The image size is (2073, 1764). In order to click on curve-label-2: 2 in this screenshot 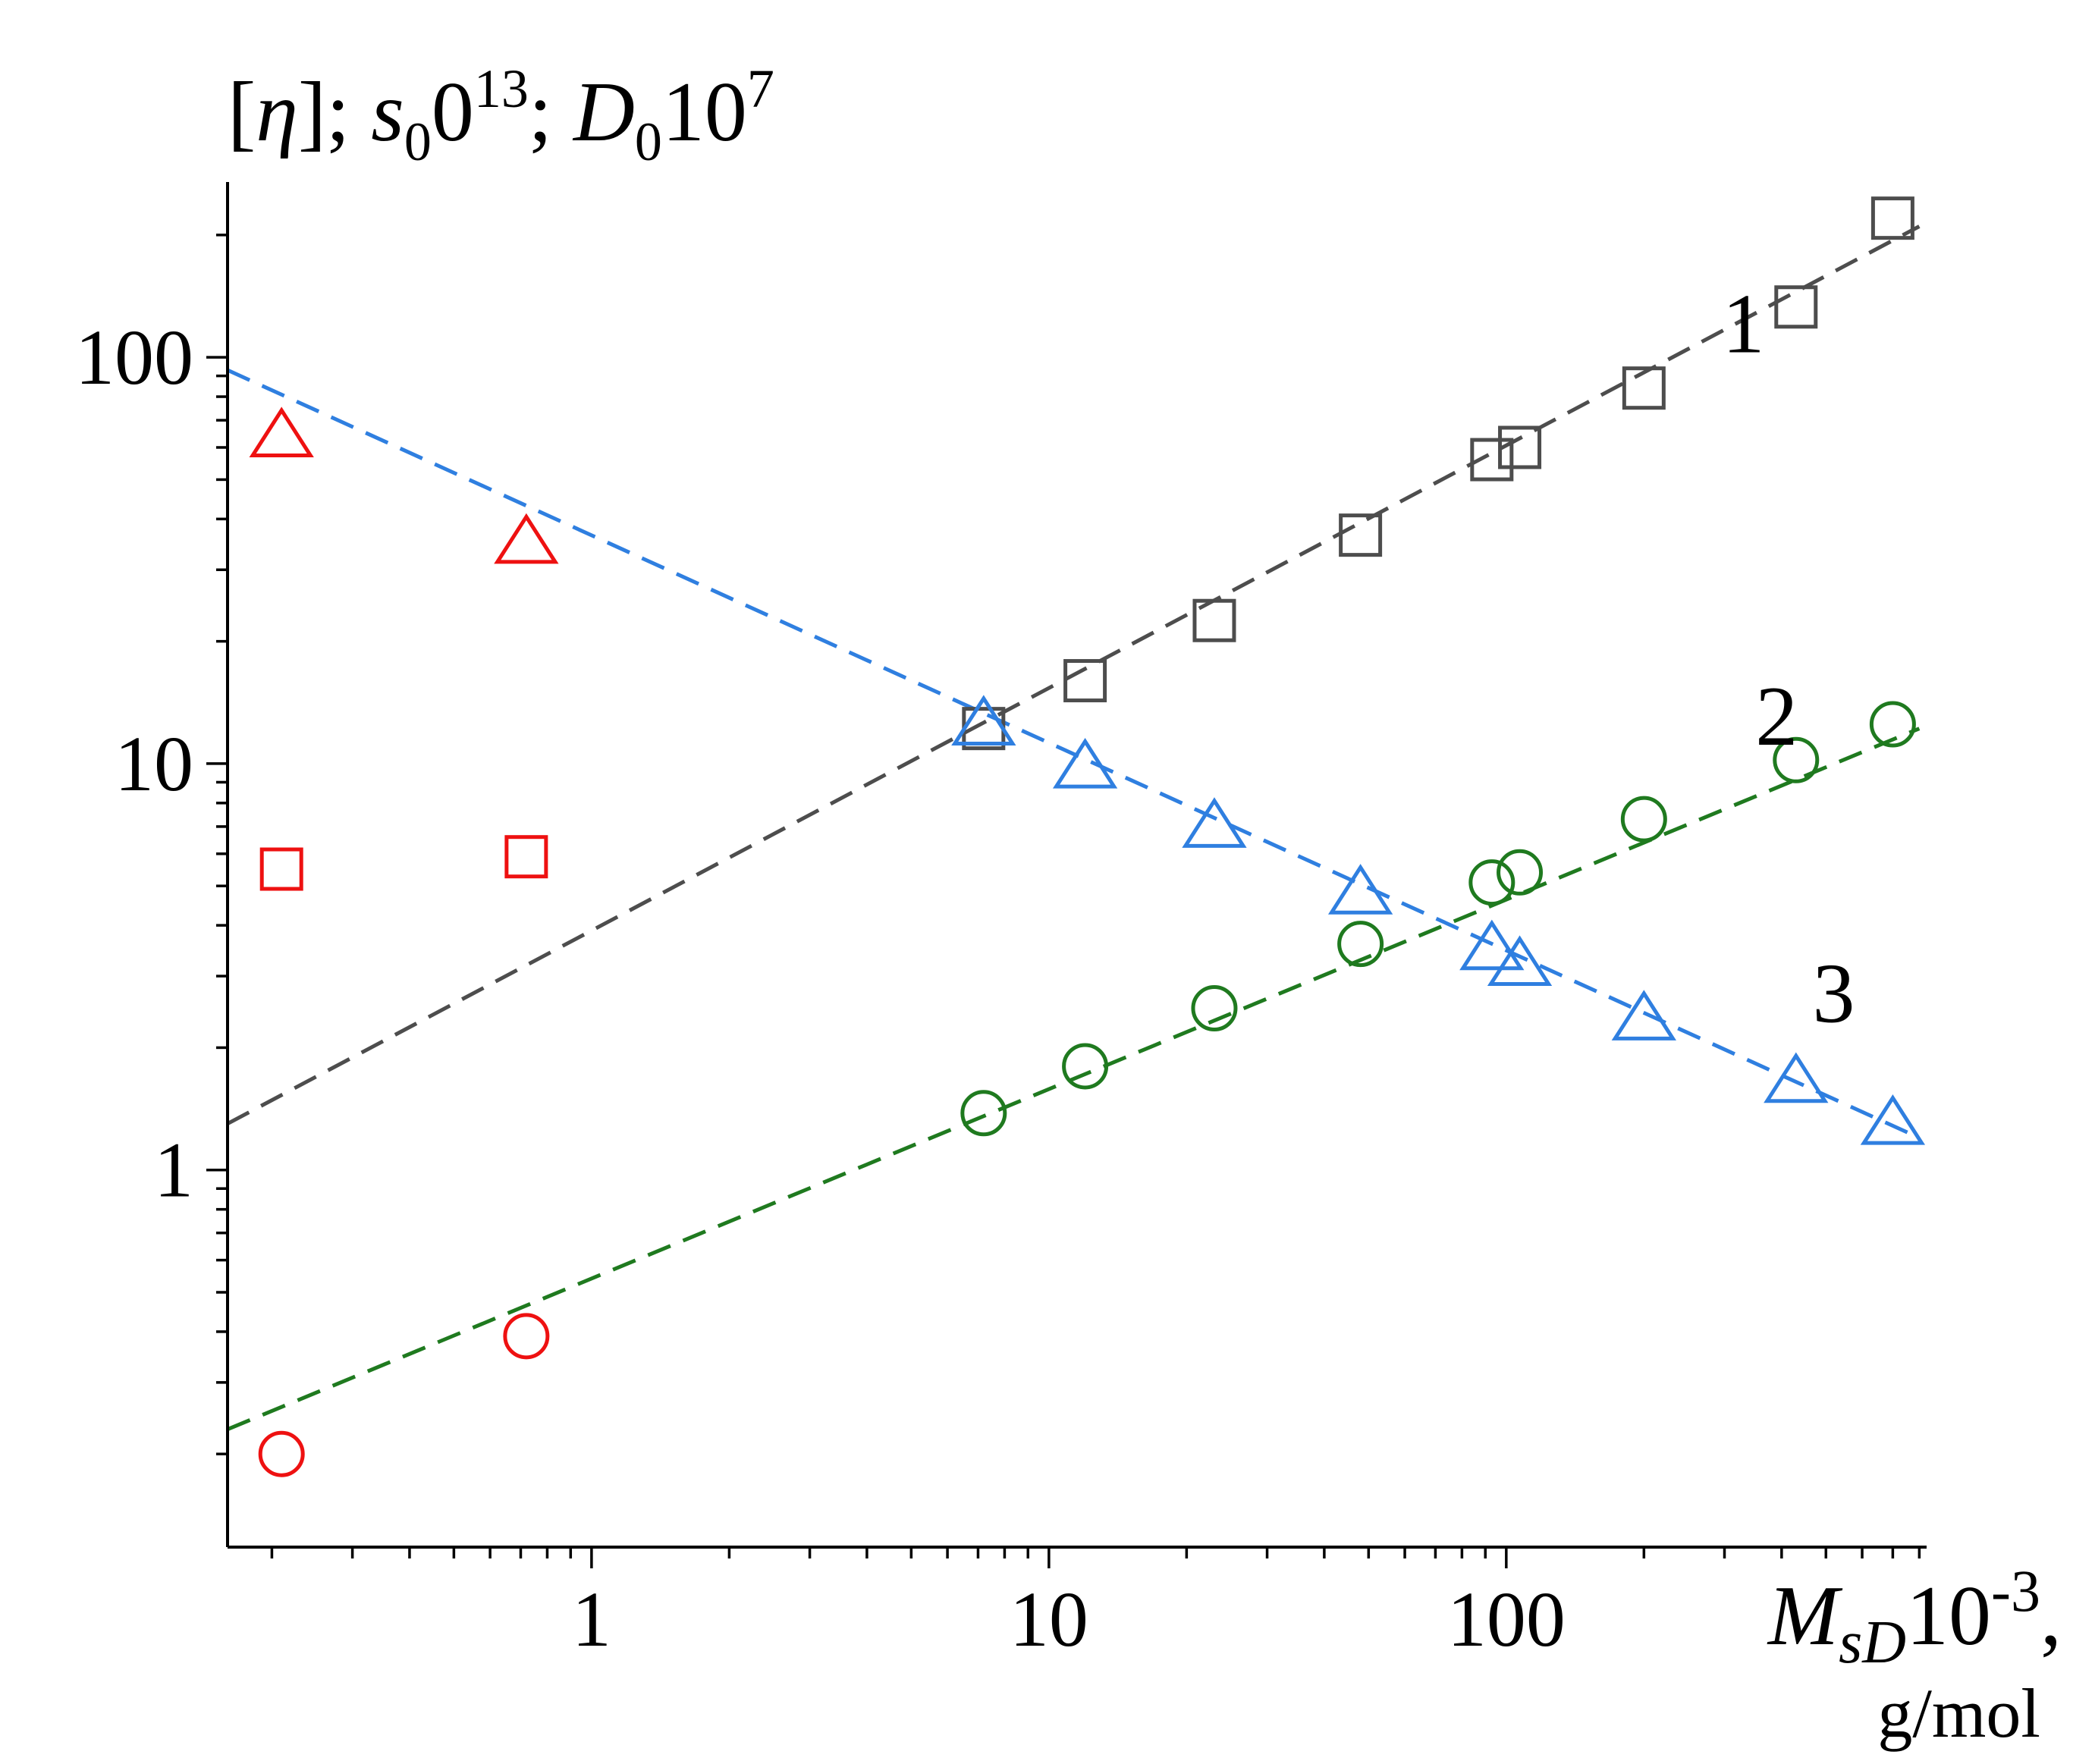, I will do `click(1776, 717)`.